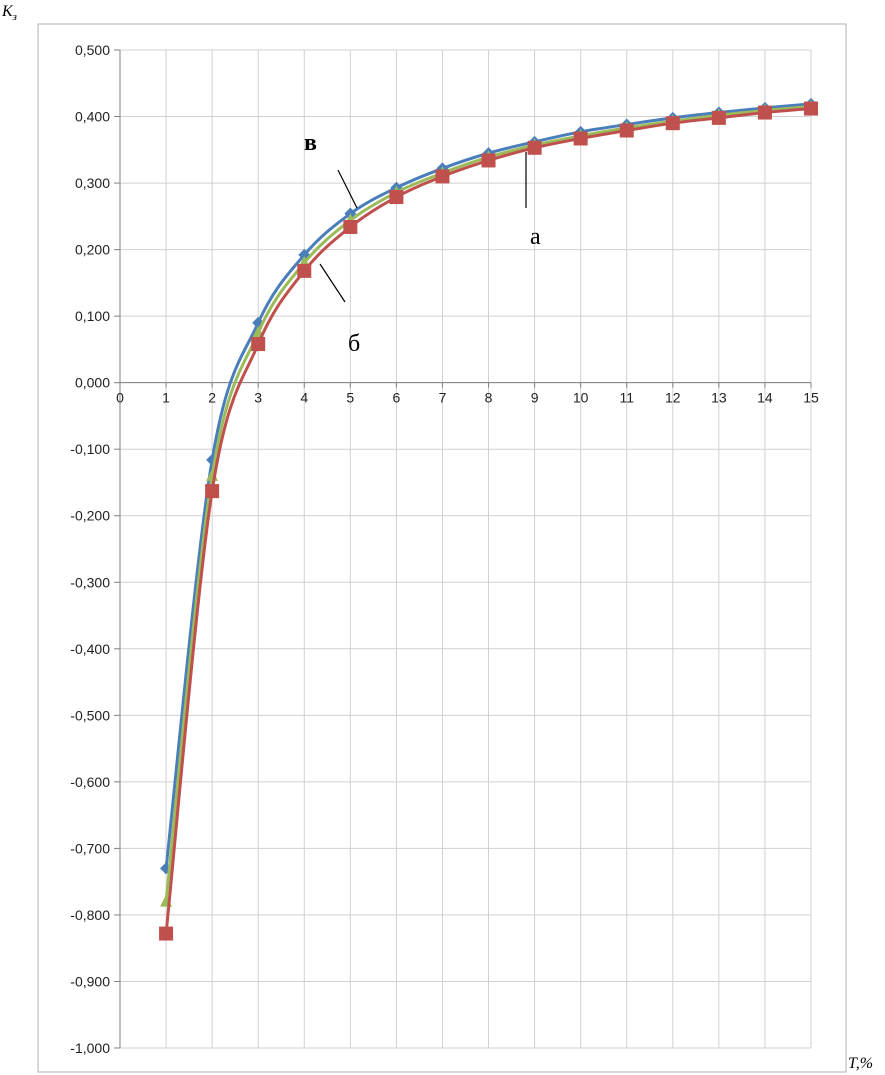 This screenshot has height=1075, width=885. I want to click on annotation-label-a: а, so click(535, 237).